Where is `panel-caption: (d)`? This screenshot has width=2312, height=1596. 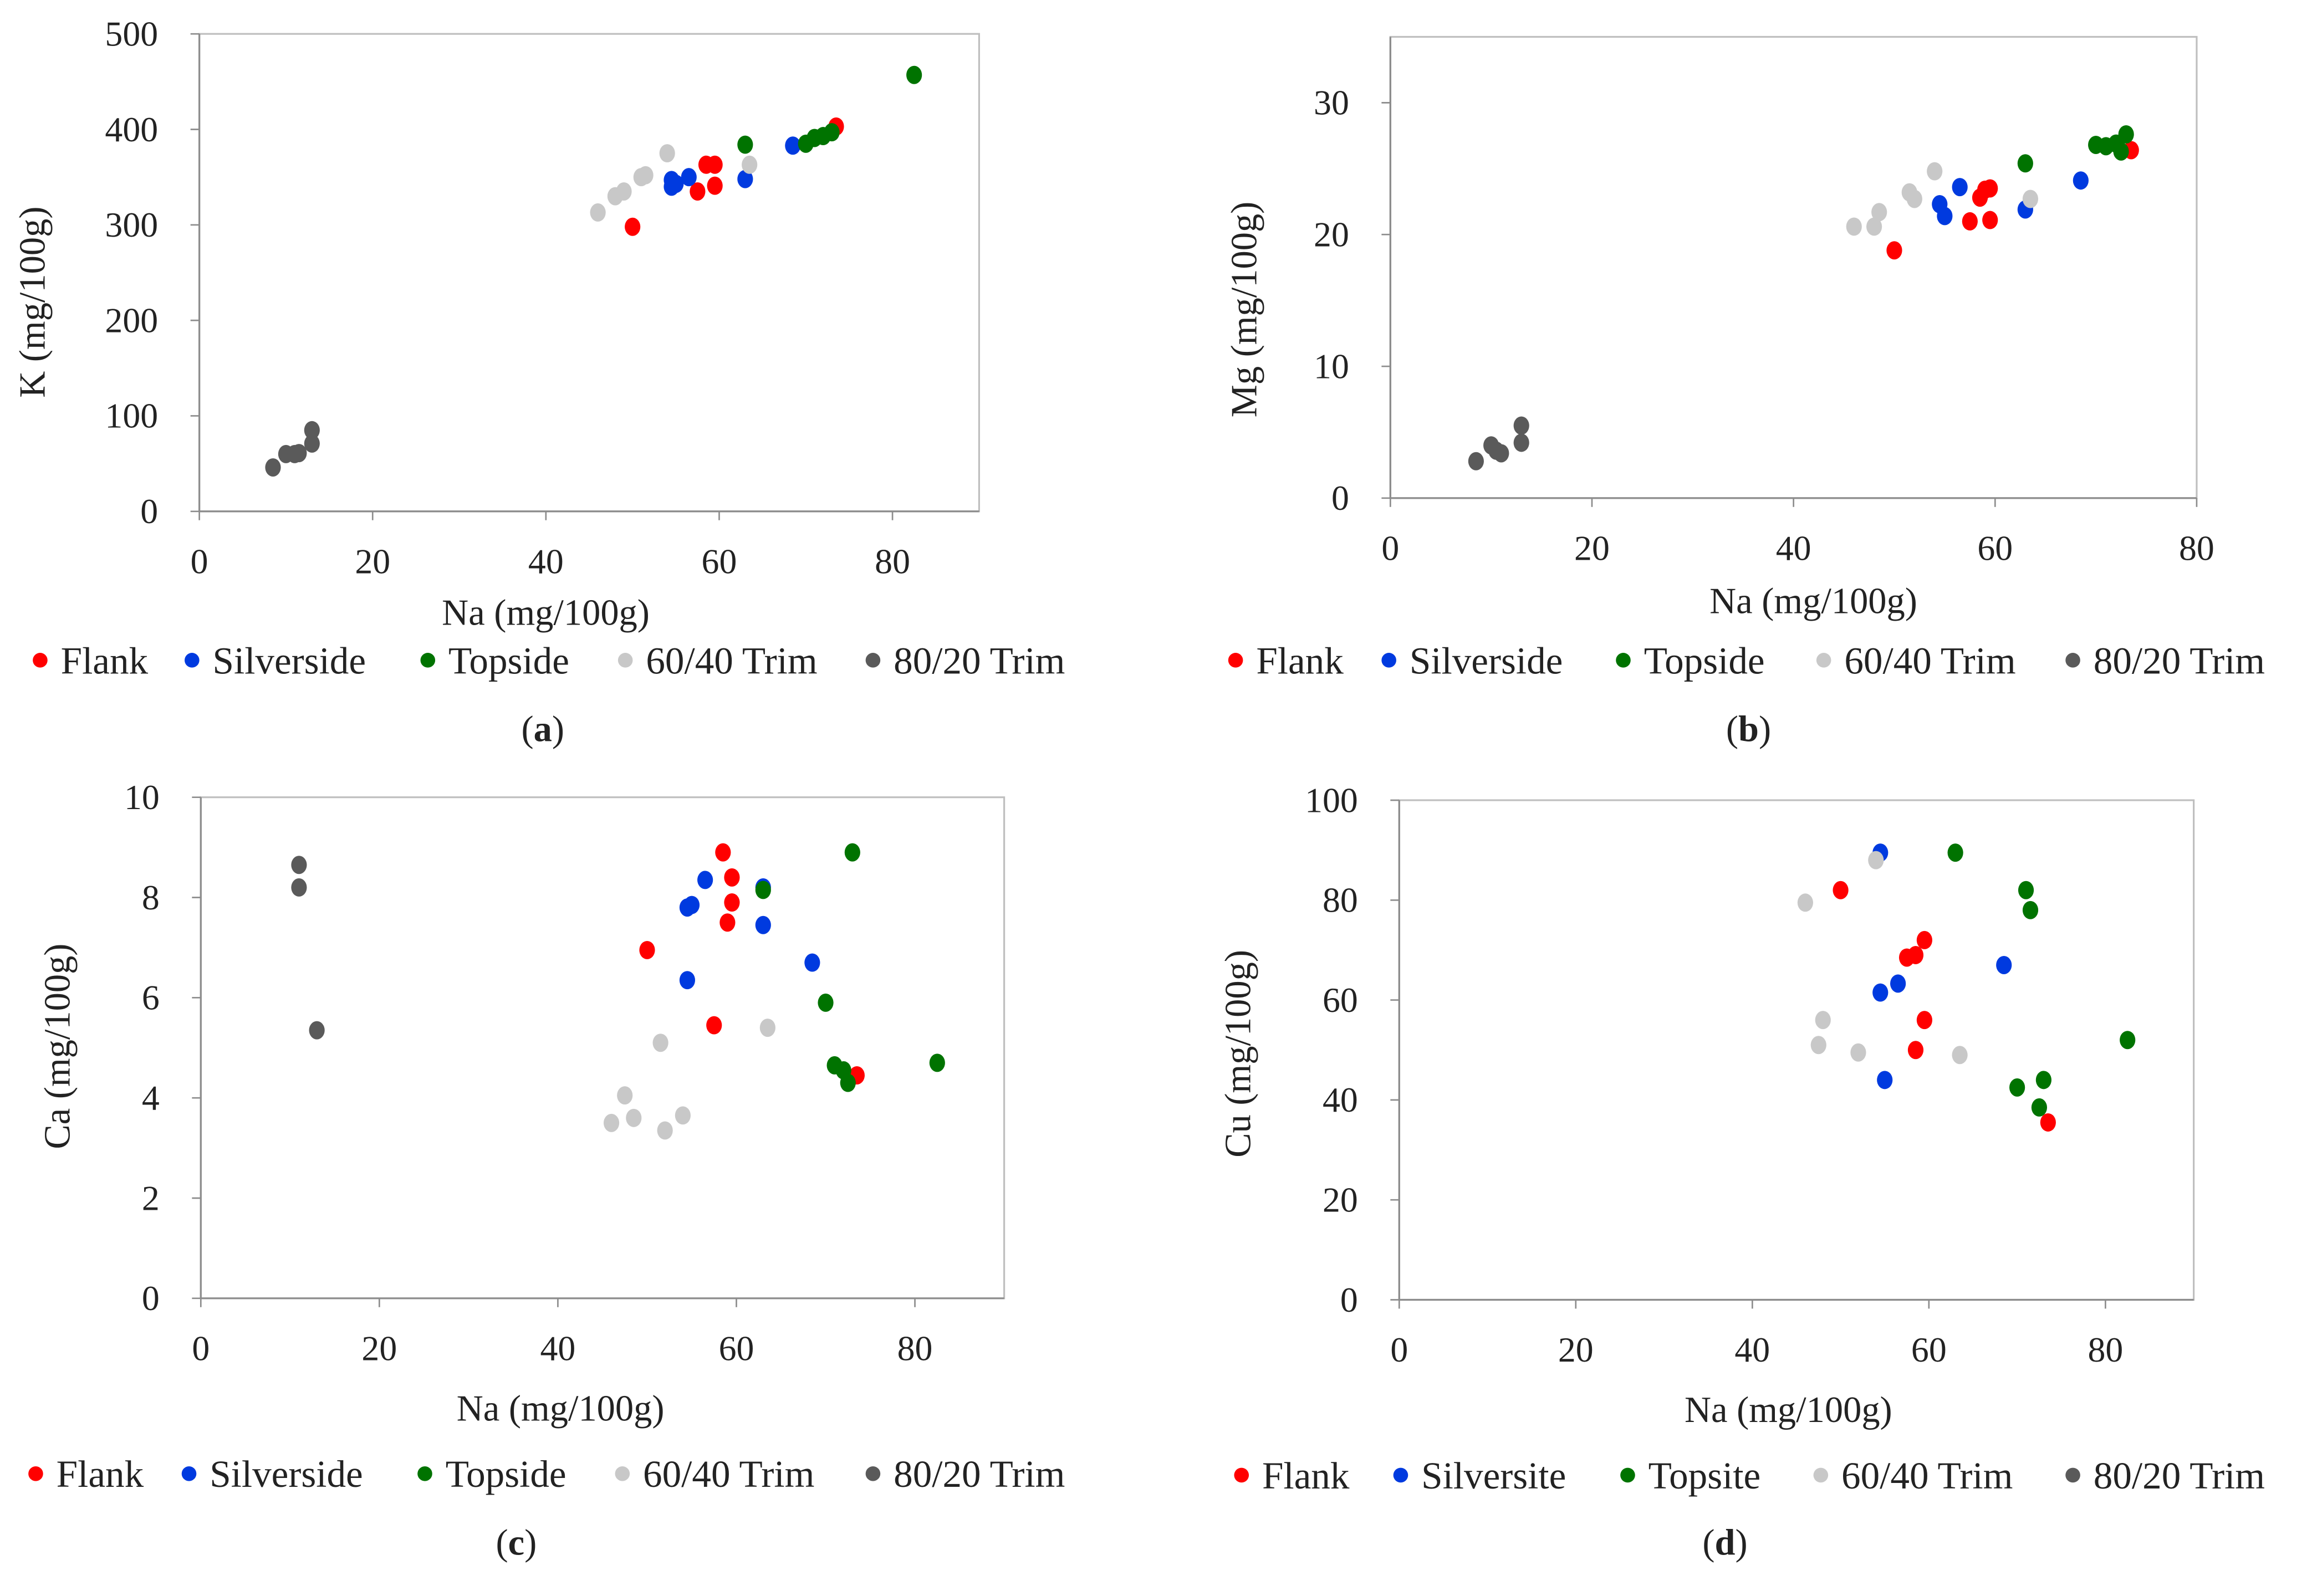
panel-caption: (d) is located at coordinates (1724, 1543).